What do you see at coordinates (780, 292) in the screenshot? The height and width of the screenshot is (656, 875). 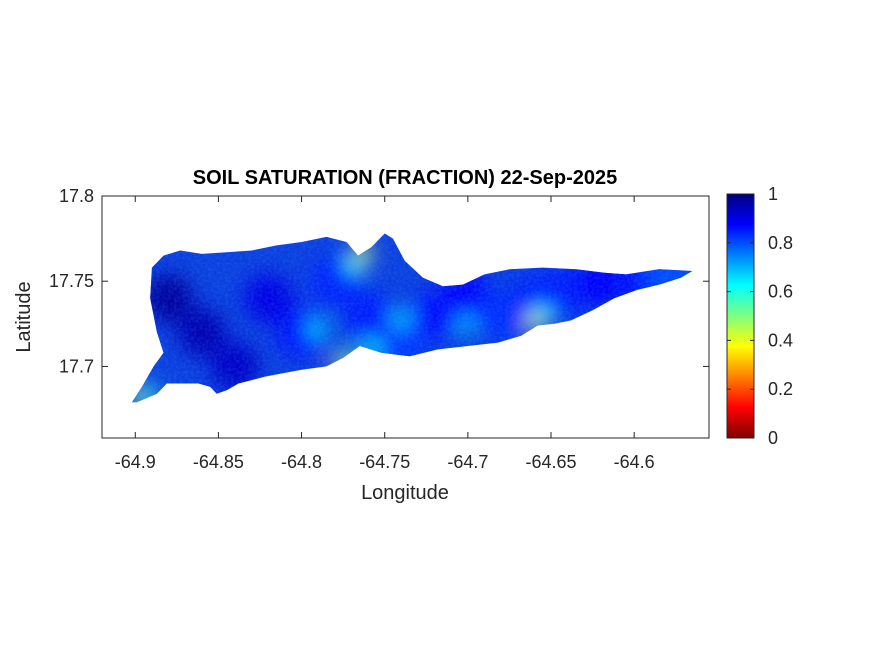 I see `colorbar-tick-label: 0.6` at bounding box center [780, 292].